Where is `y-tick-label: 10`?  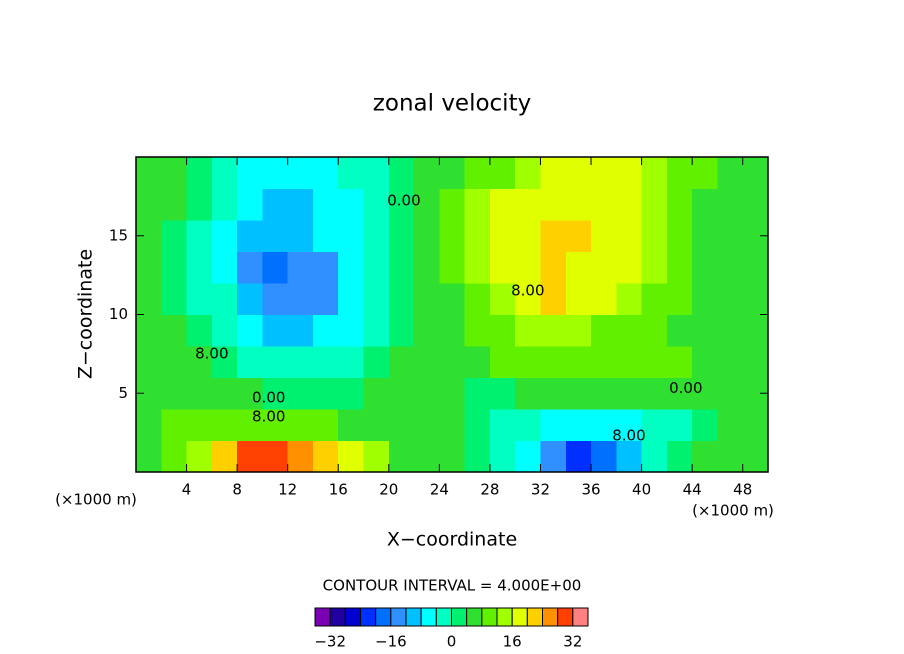
y-tick-label: 10 is located at coordinates (118, 314).